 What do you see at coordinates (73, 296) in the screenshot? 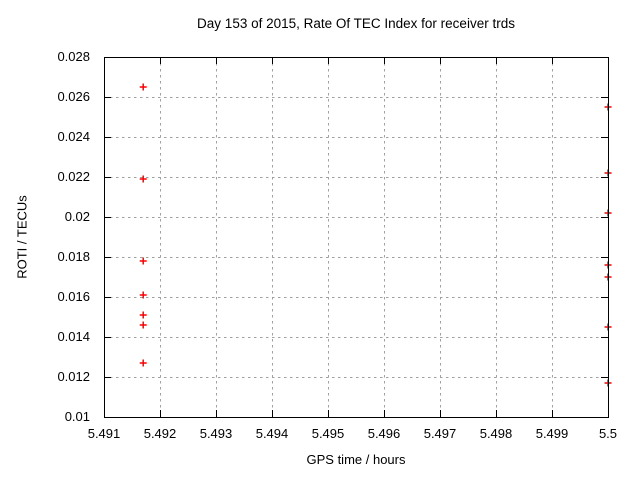
I see `y-tick-label: 0.016` at bounding box center [73, 296].